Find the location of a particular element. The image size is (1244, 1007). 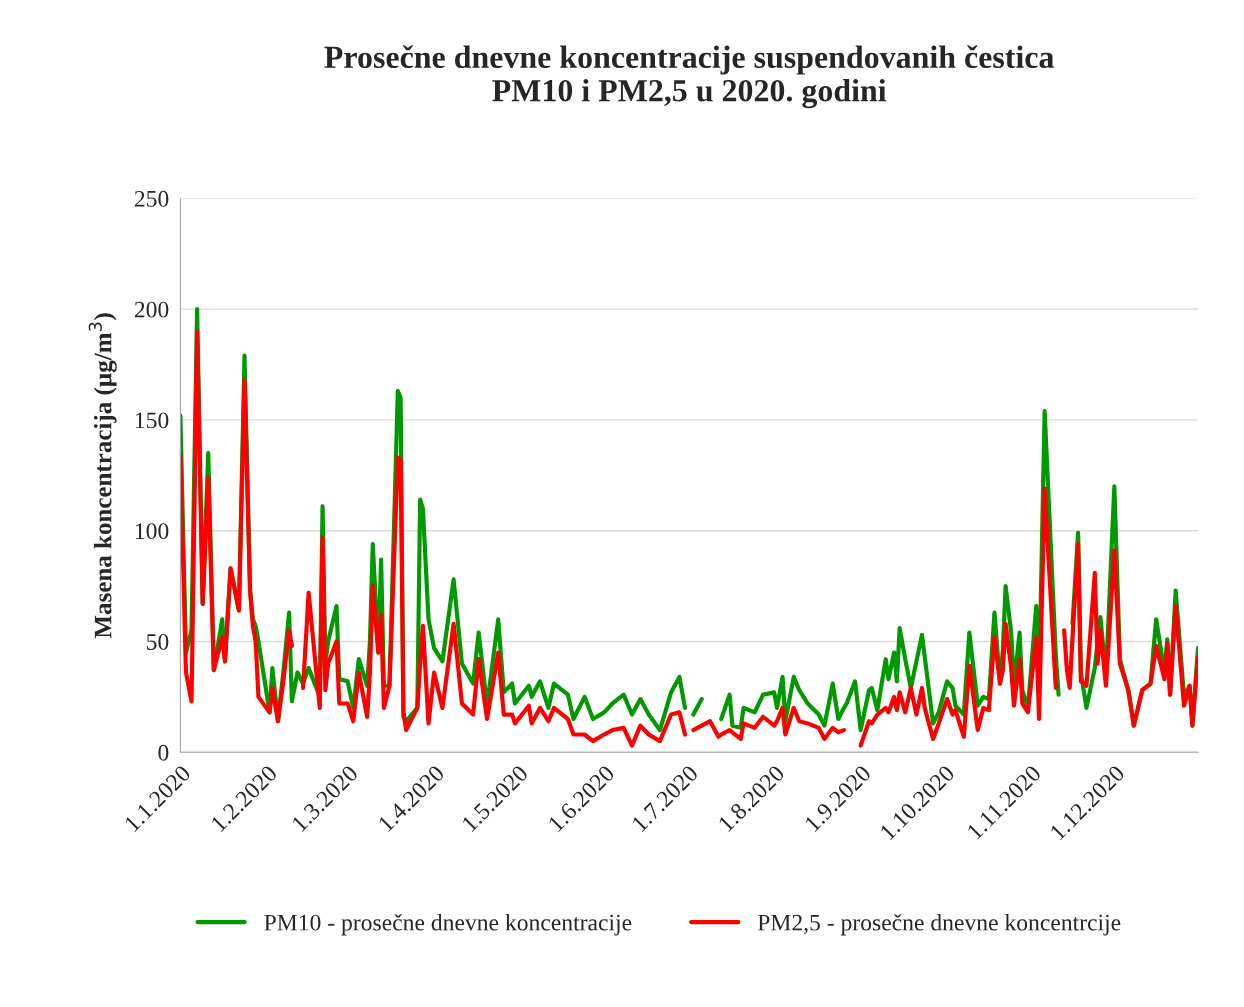

y-tick-label: 50 is located at coordinates (158, 641).